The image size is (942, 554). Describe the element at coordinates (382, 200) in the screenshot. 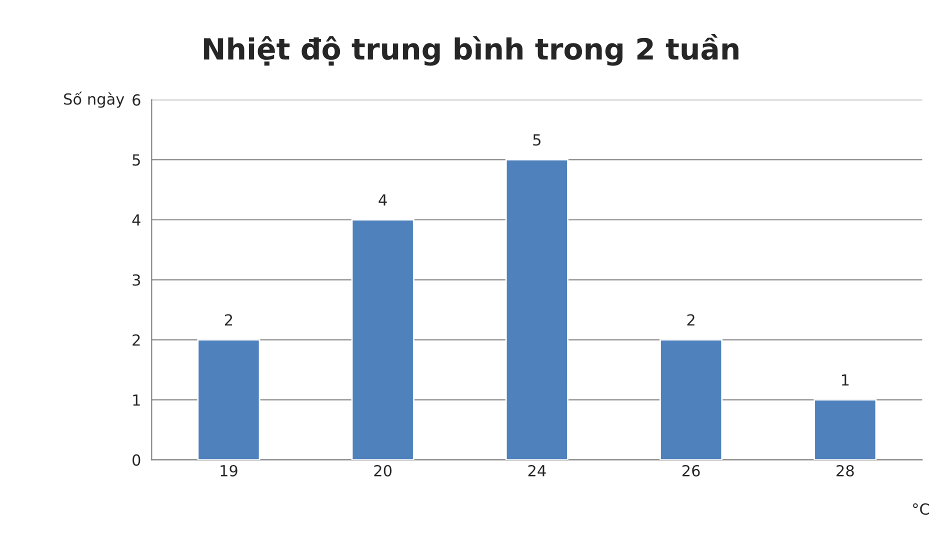

I see `data-label: 4` at that location.